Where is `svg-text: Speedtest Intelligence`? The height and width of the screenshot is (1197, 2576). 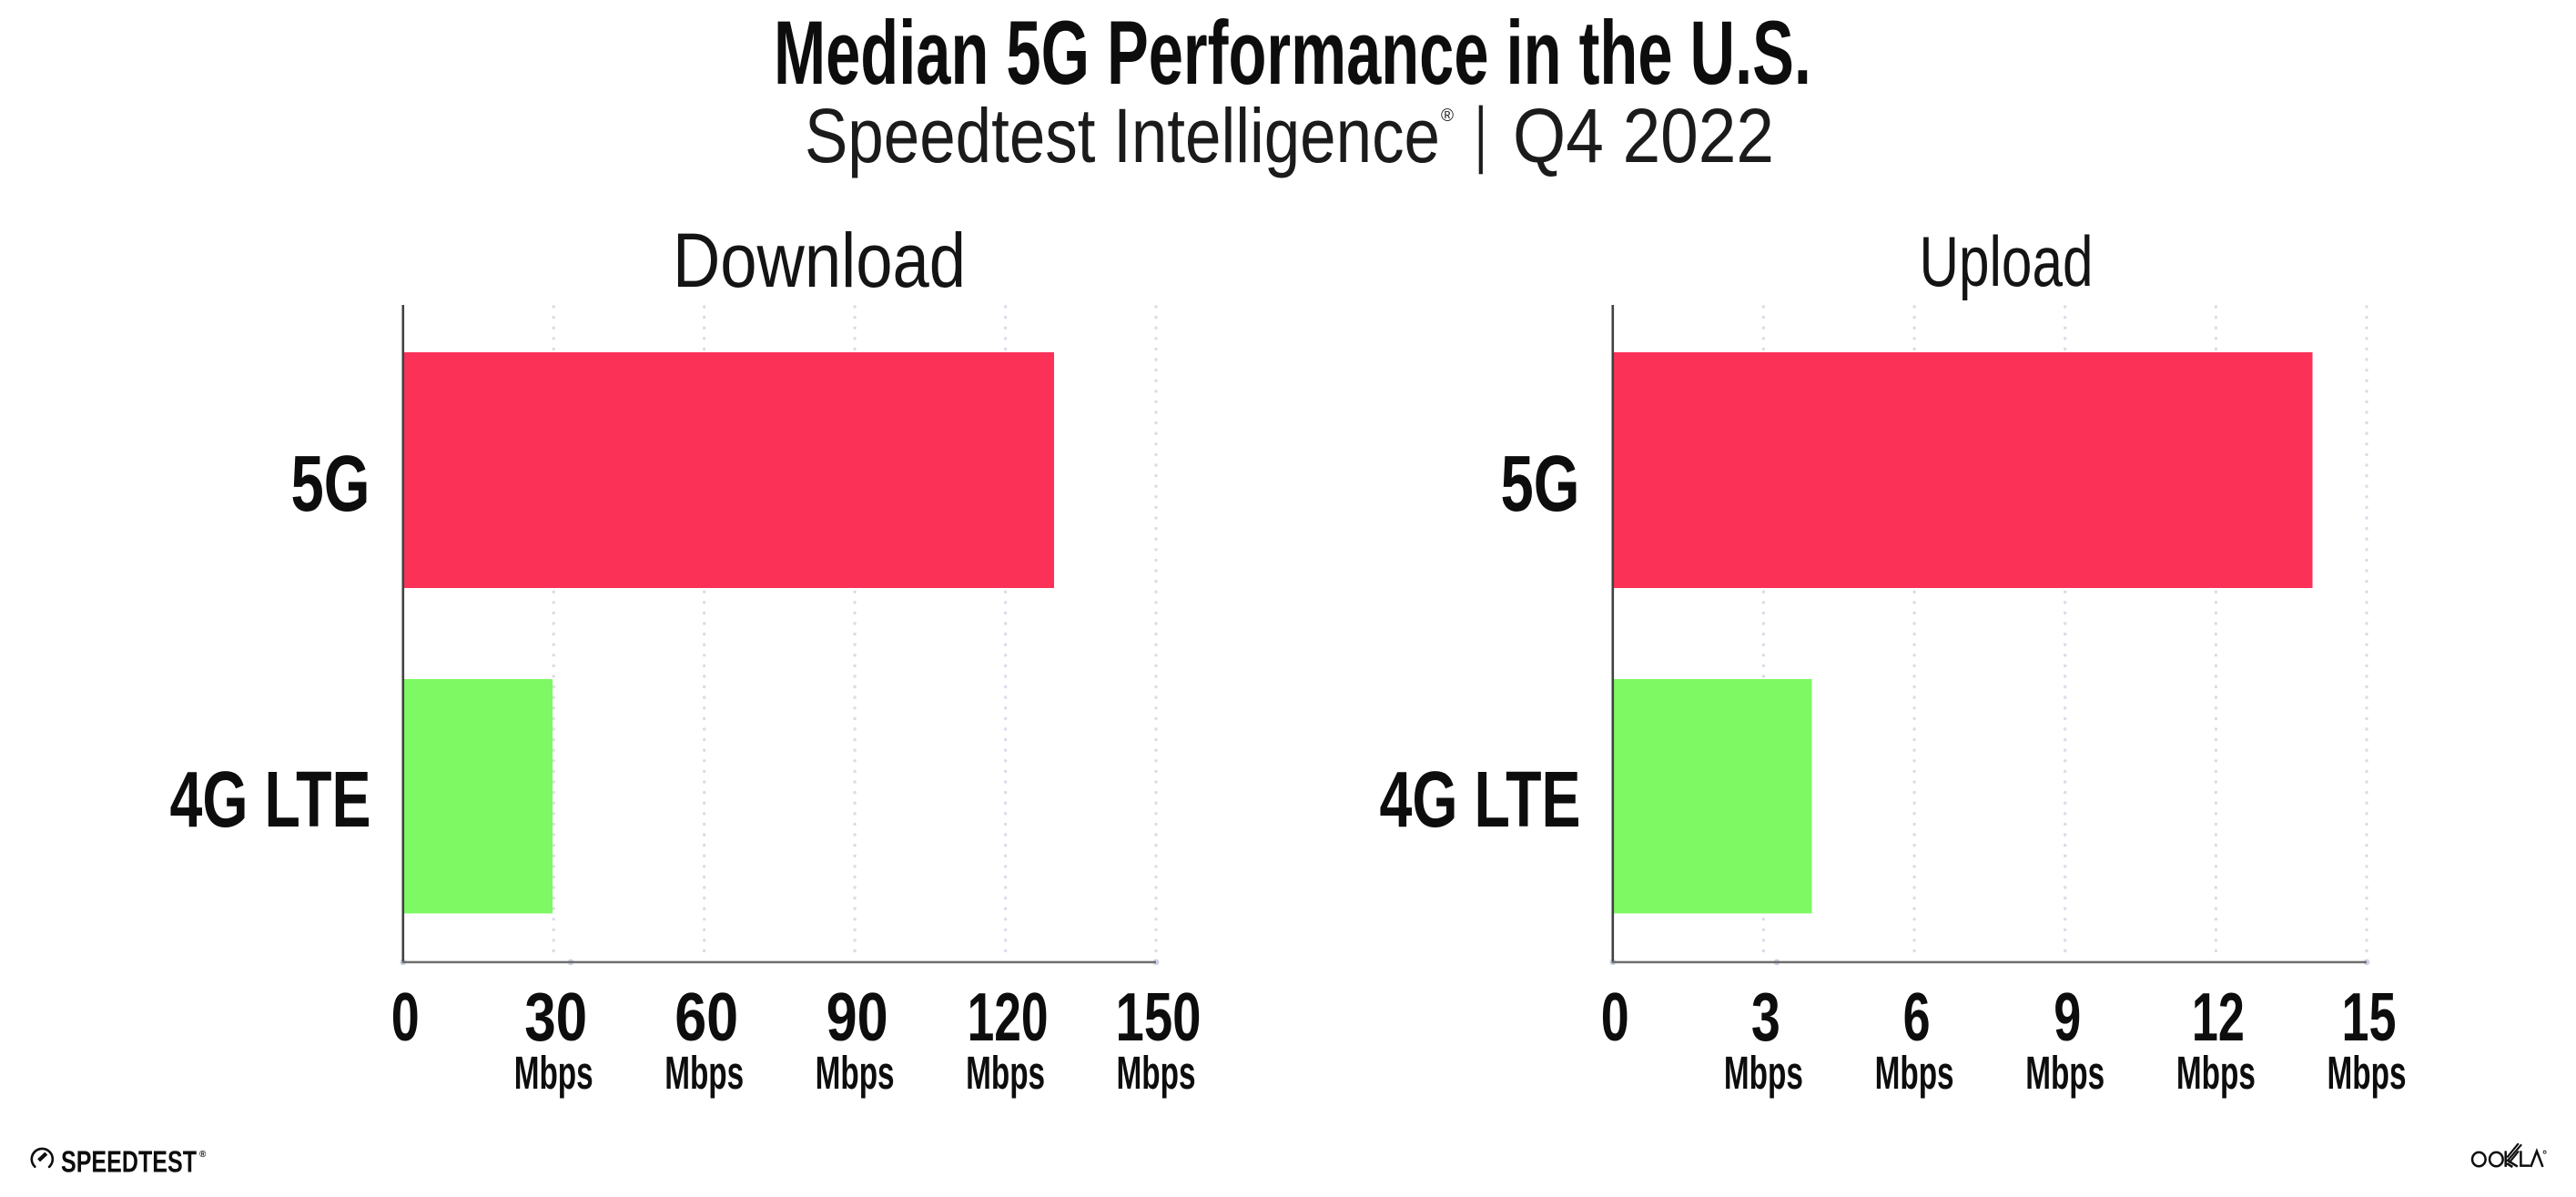 svg-text: Speedtest Intelligence is located at coordinates (1122, 136).